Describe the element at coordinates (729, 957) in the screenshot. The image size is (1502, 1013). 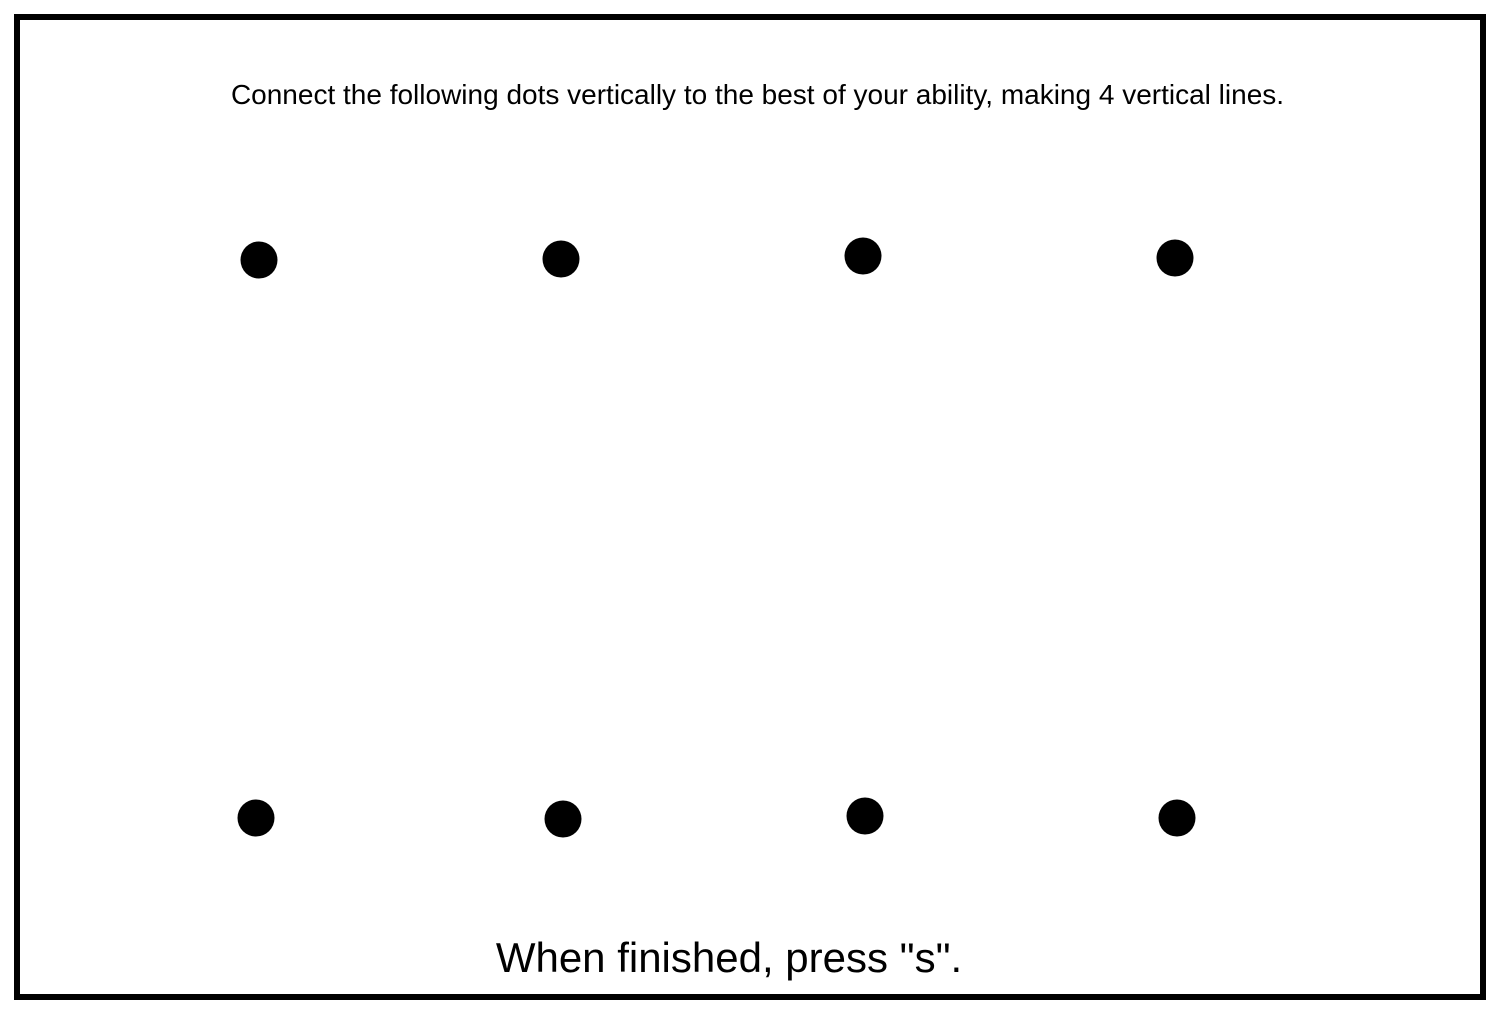
I see `finish-hint: When finished, press "s".` at that location.